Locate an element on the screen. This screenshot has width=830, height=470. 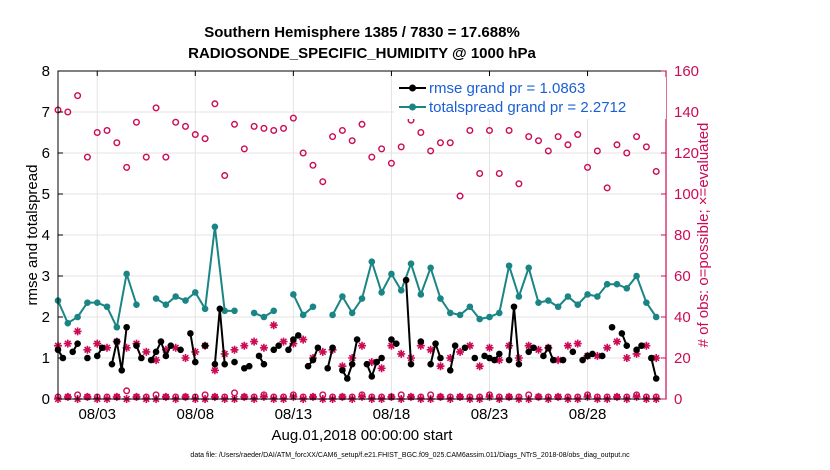
y-axis-label: rmse and totalspread is located at coordinates (32, 235).